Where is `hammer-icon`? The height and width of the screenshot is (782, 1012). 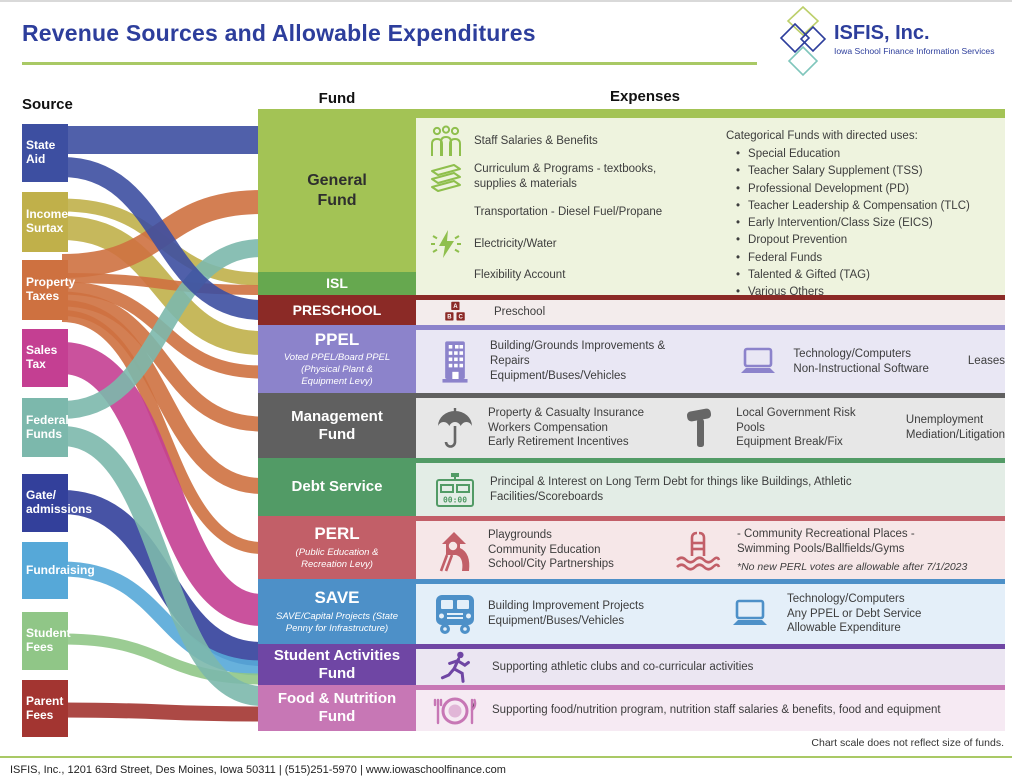
hammer-icon is located at coordinates (701, 428).